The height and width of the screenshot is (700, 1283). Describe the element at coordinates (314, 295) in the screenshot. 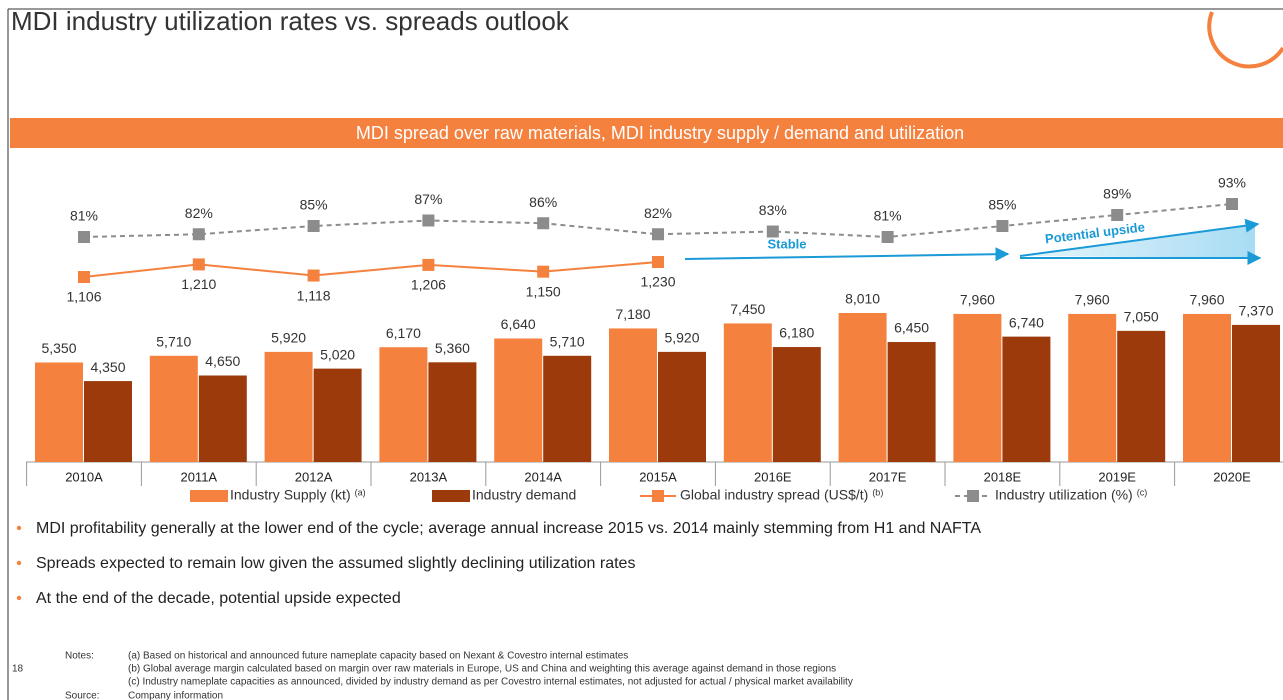

I see `point-label: 1,118` at that location.